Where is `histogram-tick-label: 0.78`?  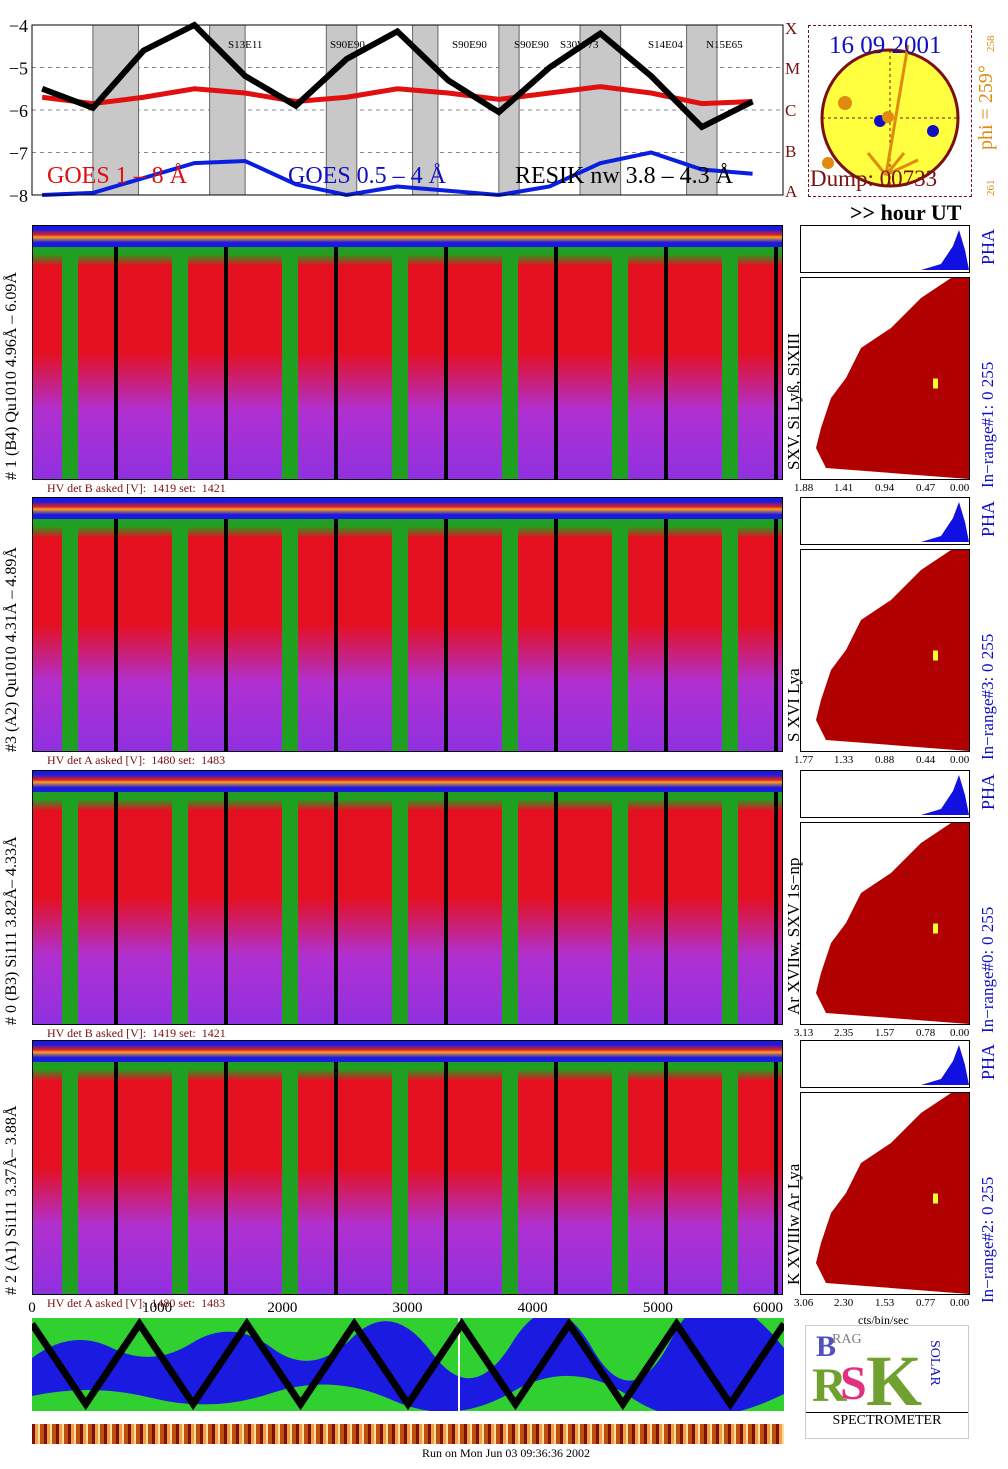 histogram-tick-label: 0.78 is located at coordinates (926, 1033).